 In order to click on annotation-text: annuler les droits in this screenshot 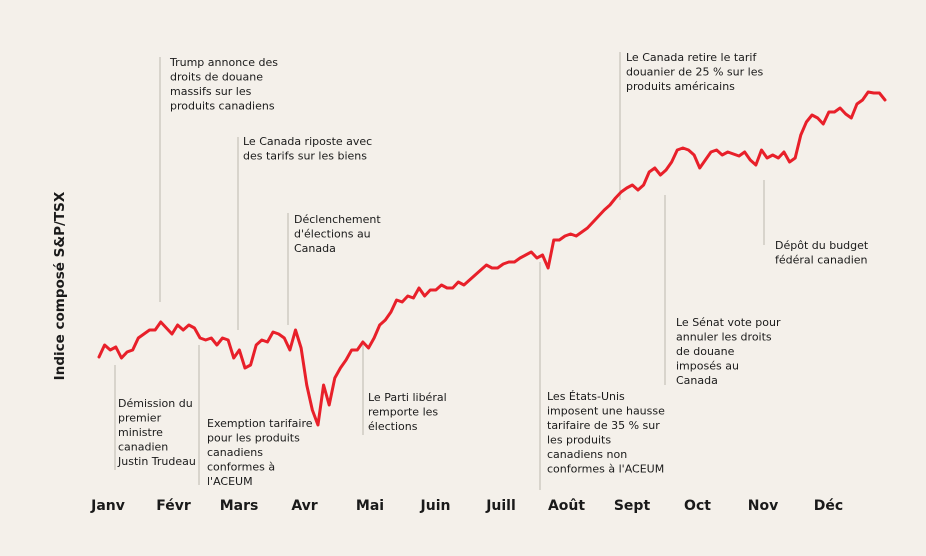, I will do `click(724, 337)`.